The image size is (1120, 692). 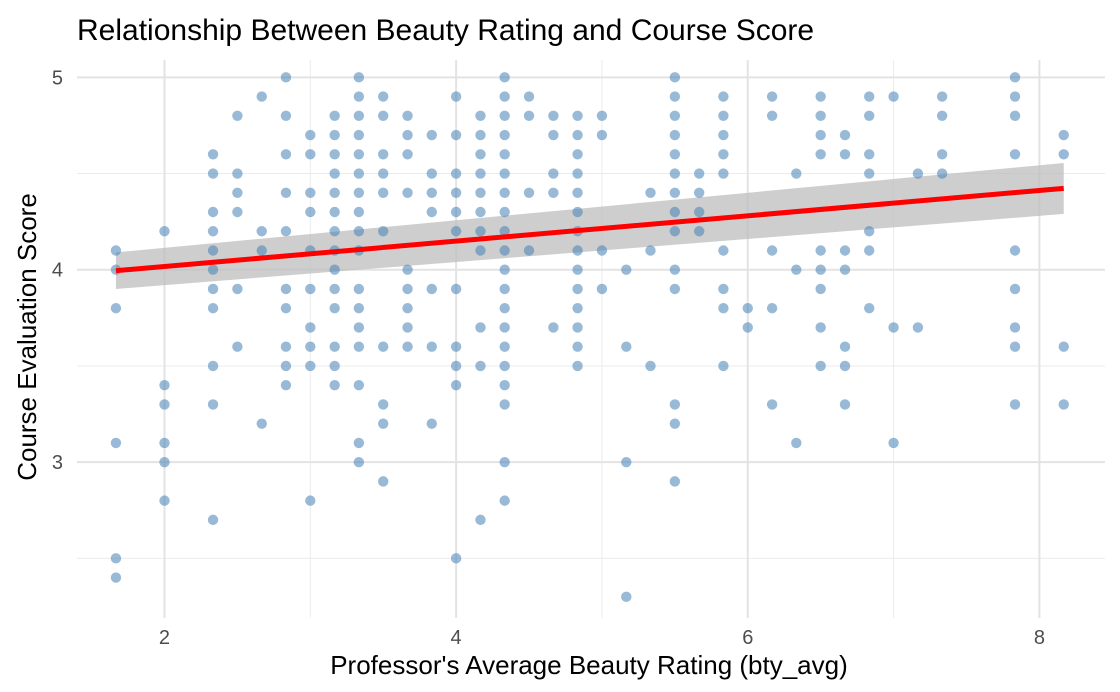 What do you see at coordinates (57, 463) in the screenshot?
I see `y-tick-label: 3` at bounding box center [57, 463].